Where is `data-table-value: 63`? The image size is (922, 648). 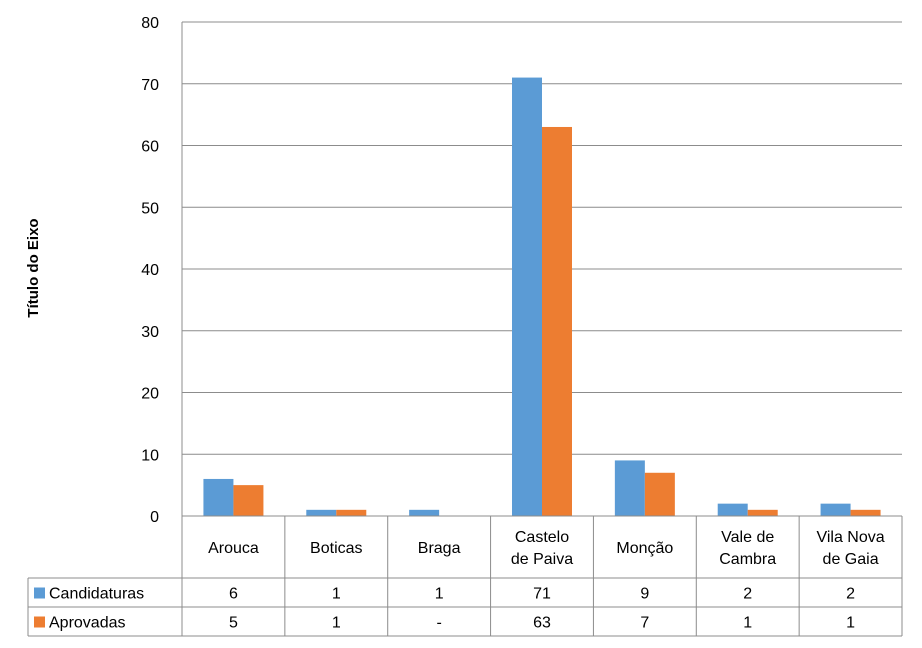 data-table-value: 63 is located at coordinates (542, 623).